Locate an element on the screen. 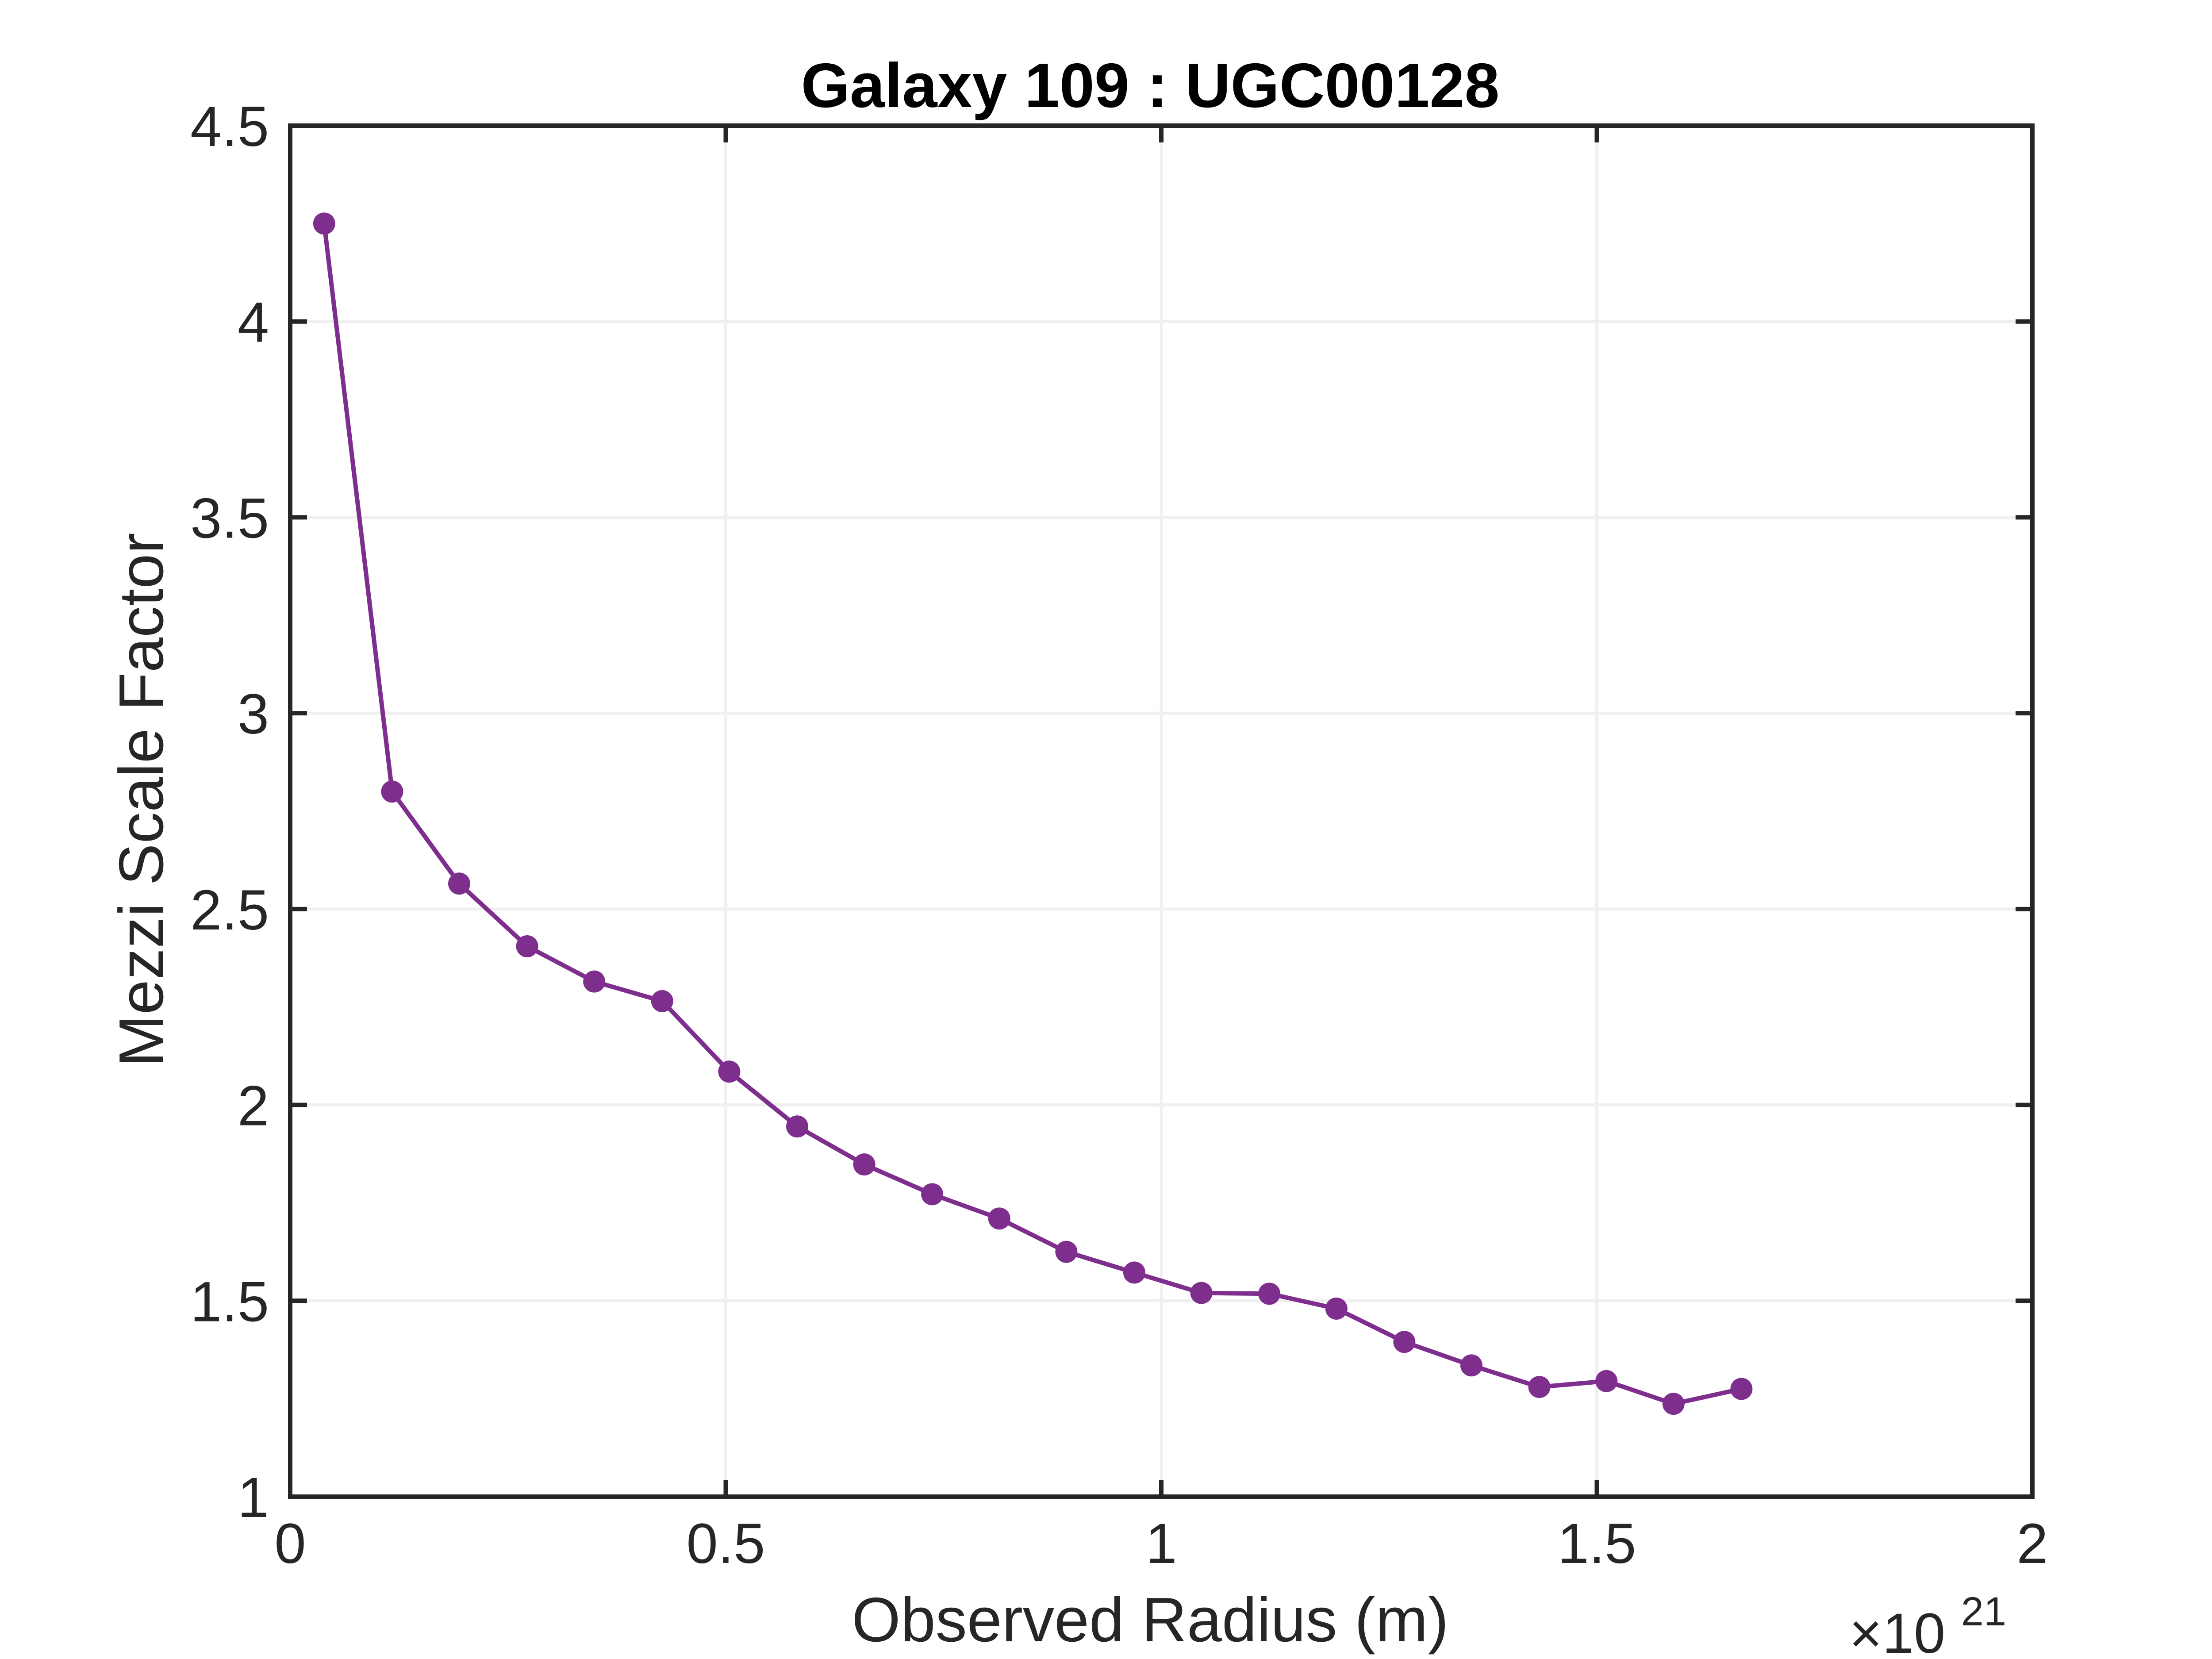 This screenshot has height=1659, width=2212. chart-title: Galaxy 109 : UGC00128 is located at coordinates (1151, 85).